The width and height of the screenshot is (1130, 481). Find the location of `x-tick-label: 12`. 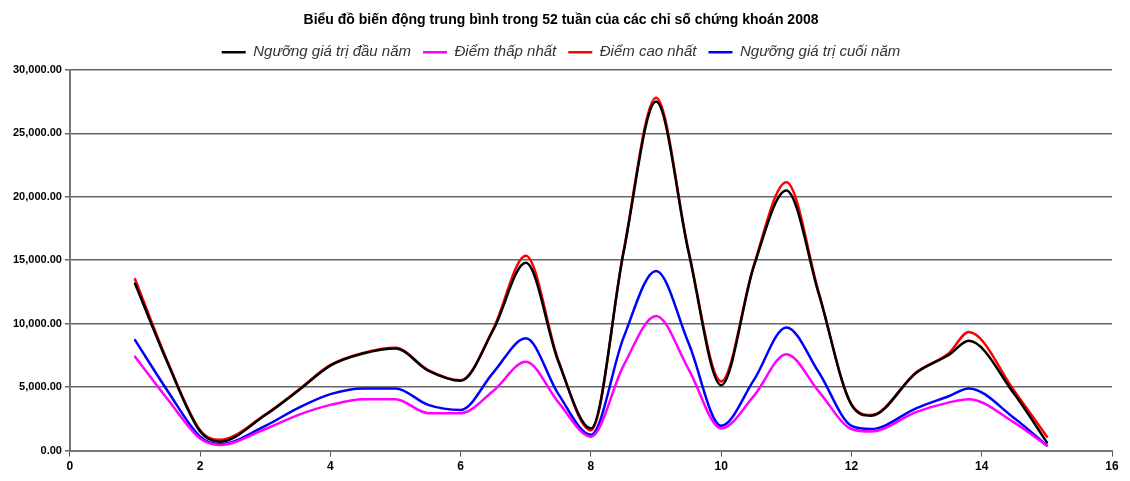

x-tick-label: 12 is located at coordinates (851, 466).